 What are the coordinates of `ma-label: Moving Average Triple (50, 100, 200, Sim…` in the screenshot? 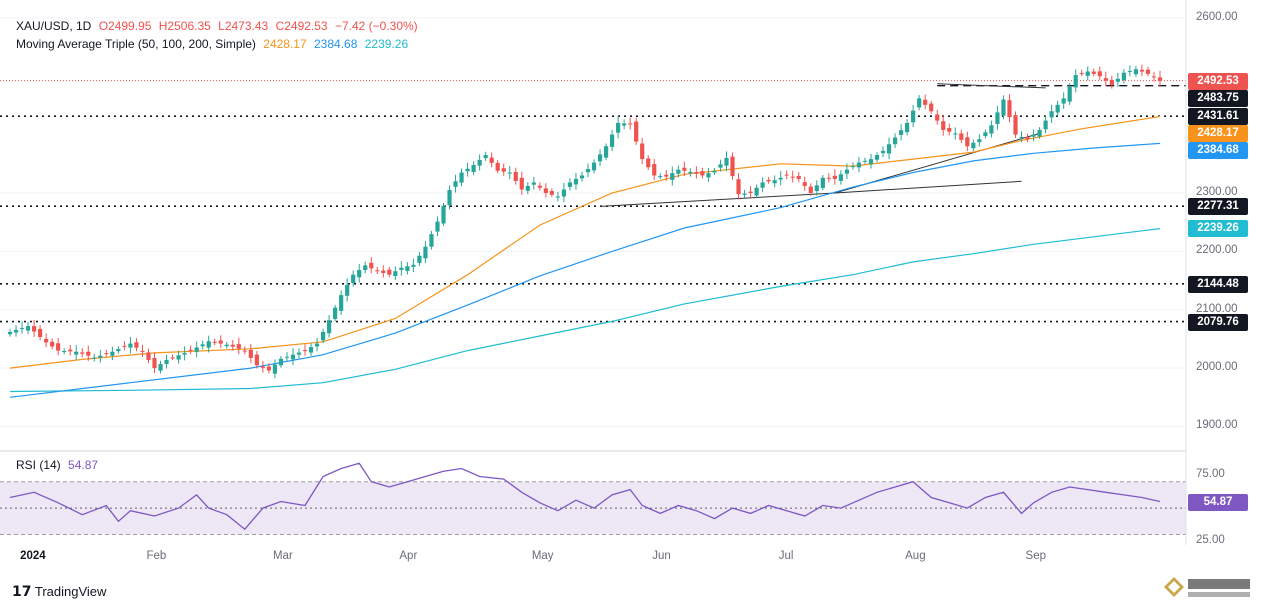 It's located at (136, 44).